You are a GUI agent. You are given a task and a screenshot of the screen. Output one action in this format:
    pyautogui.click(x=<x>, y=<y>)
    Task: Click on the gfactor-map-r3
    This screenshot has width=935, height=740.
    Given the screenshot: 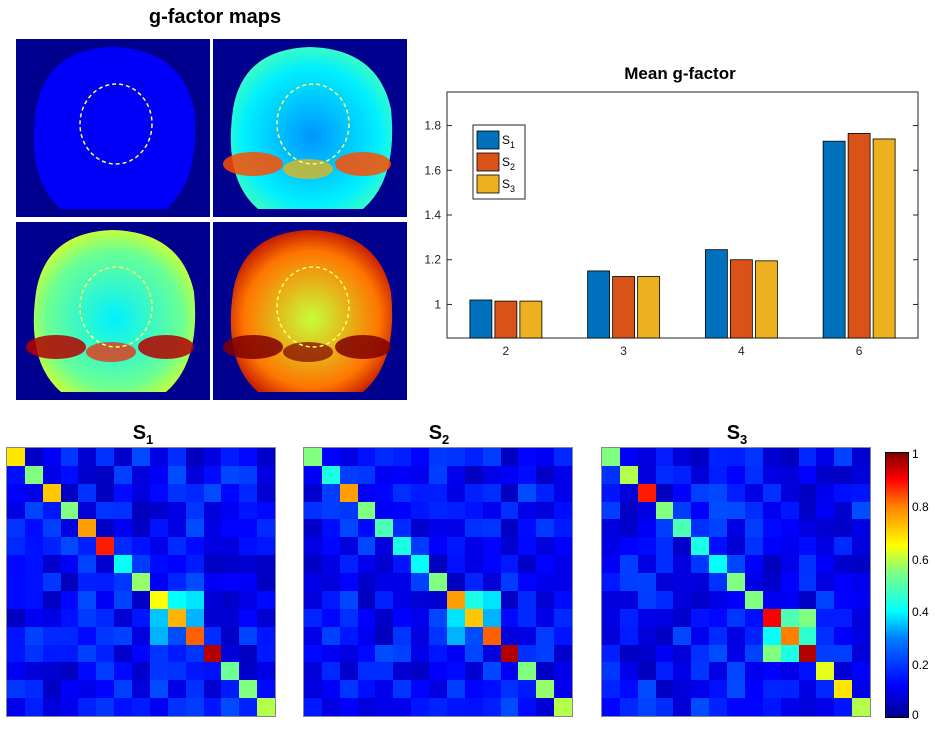 What is the action you would take?
    pyautogui.click(x=310, y=128)
    